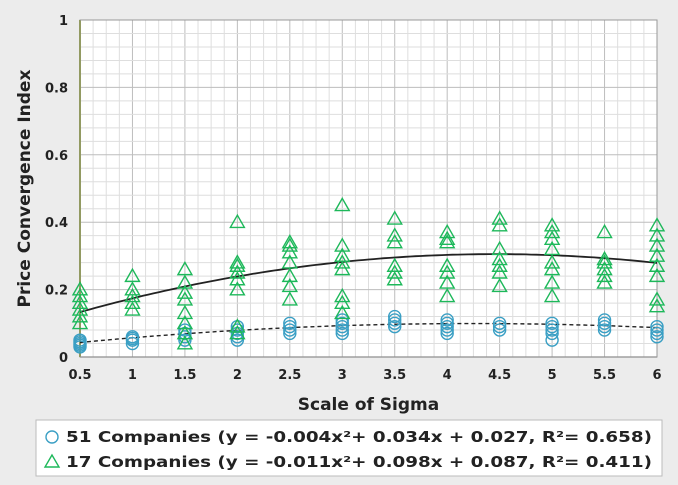 The height and width of the screenshot is (485, 678). What do you see at coordinates (499, 375) in the screenshot?
I see `x-tick-label: 4.5` at bounding box center [499, 375].